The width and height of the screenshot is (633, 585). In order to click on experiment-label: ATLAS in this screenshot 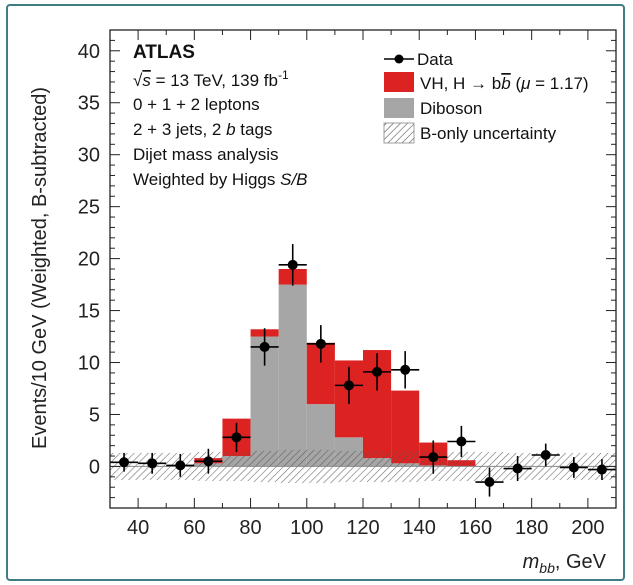, I will do `click(164, 52)`.